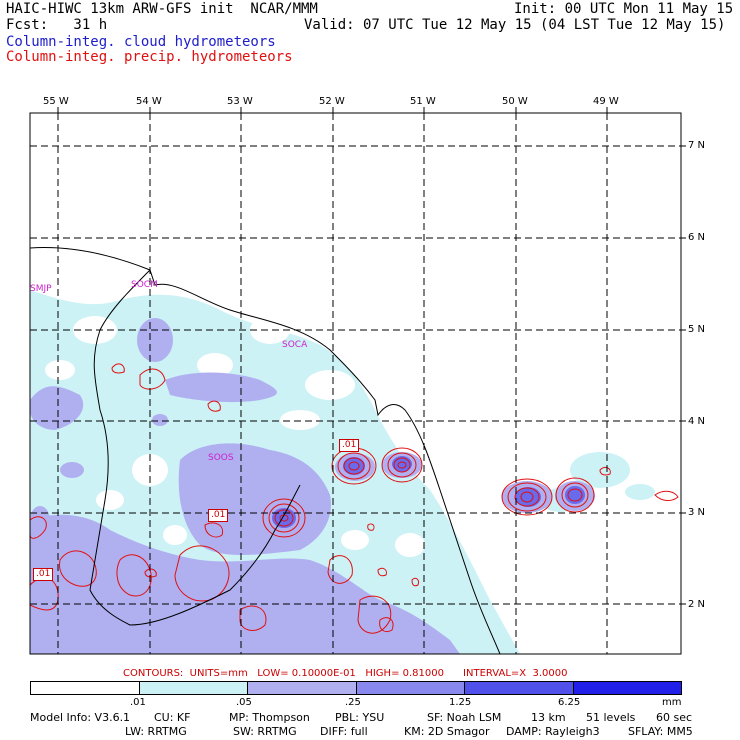  I want to click on forecast-hour: Fcst: 31 h, so click(57, 25).